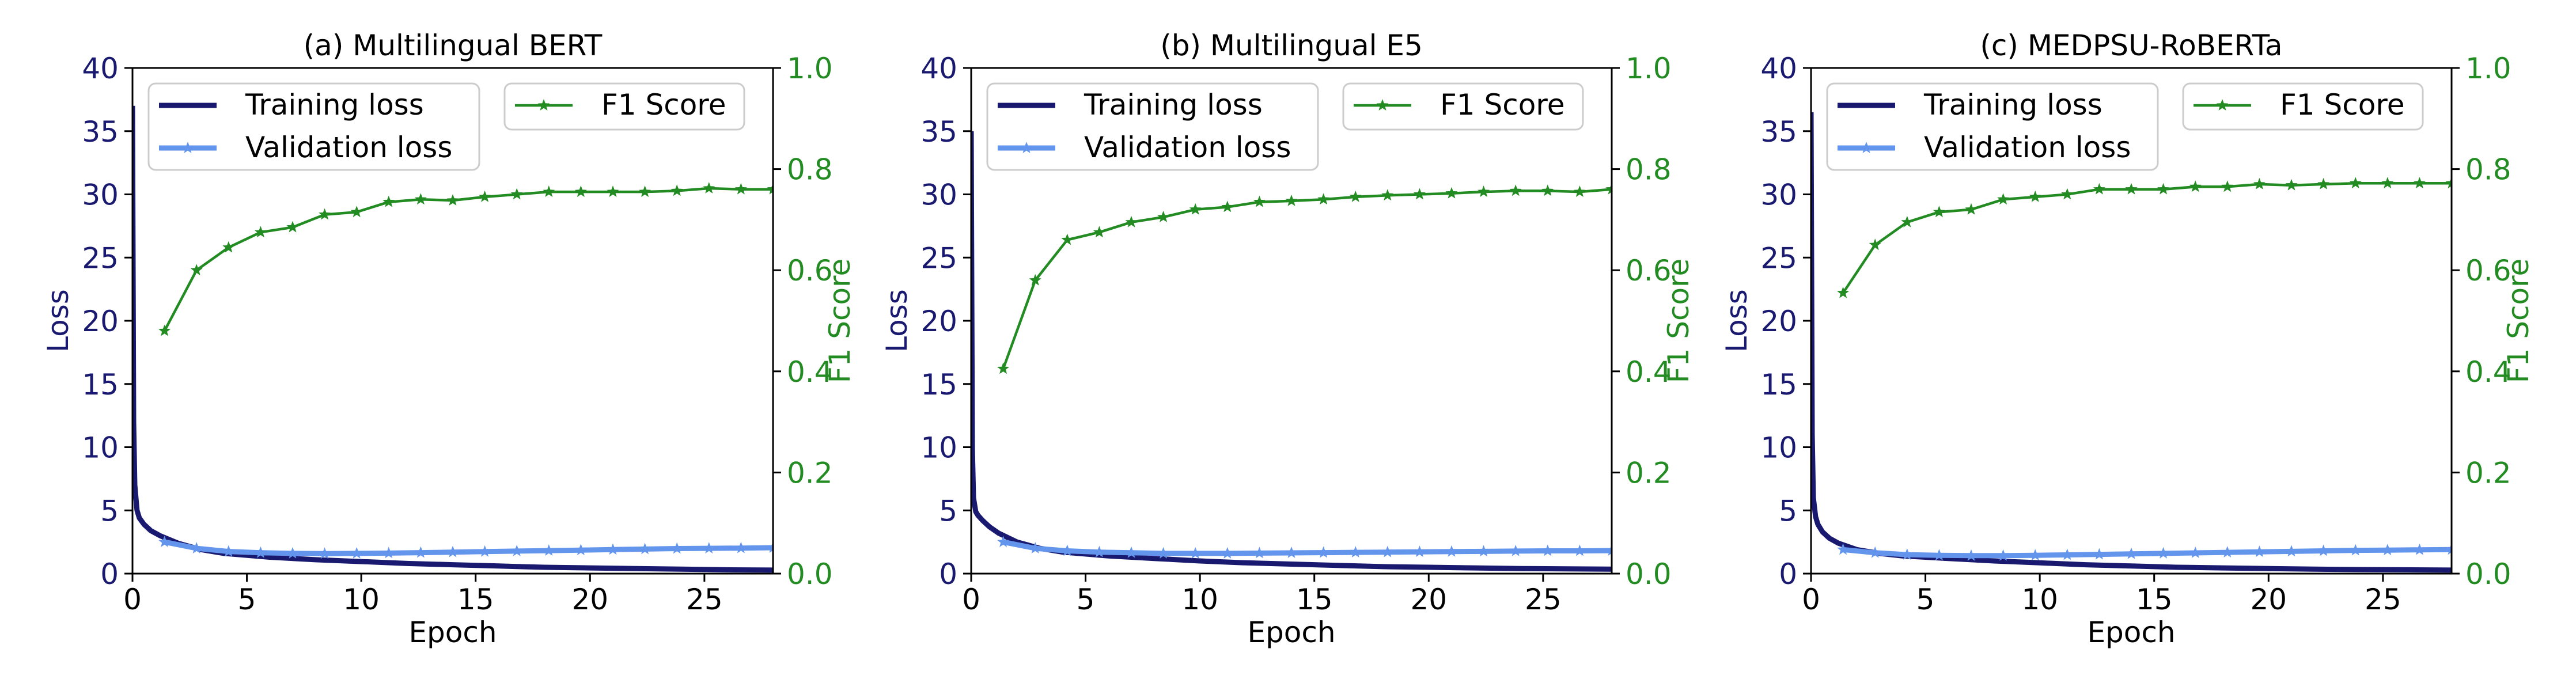 This screenshot has height=679, width=2576. Describe the element at coordinates (1649, 270) in the screenshot. I see `y2-tick-label: 0.6` at that location.